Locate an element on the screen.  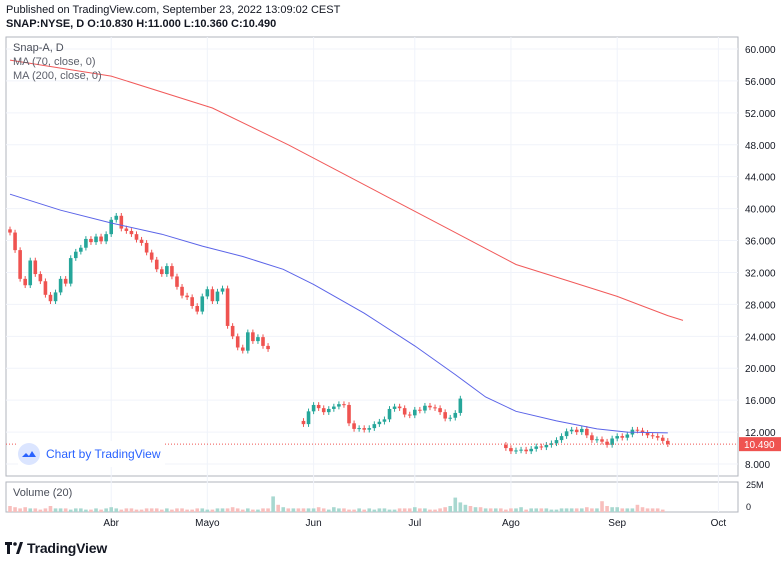
volume-legend: Volume (20) is located at coordinates (43, 493).